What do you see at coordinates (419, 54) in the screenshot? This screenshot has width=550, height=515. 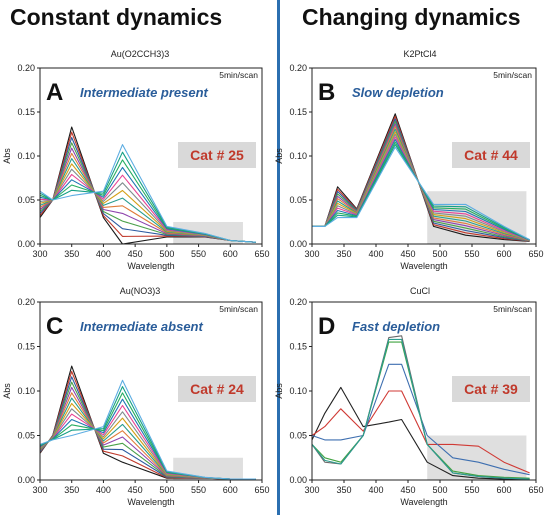 I see `compound-title: K2PtCl4` at bounding box center [419, 54].